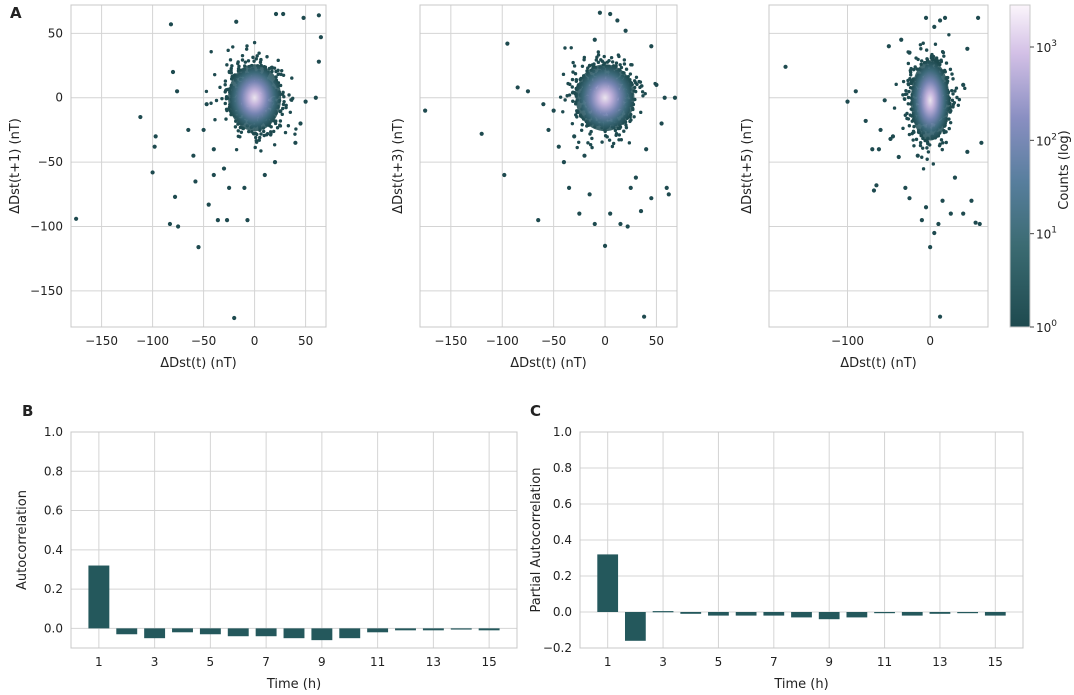  Describe the element at coordinates (1054, 324) in the screenshot. I see `tick-exponent: 0` at that location.